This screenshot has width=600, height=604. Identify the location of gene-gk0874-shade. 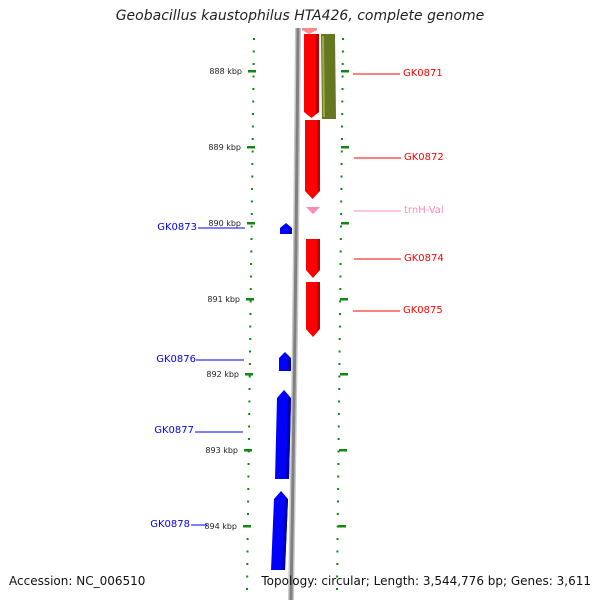
(318, 255).